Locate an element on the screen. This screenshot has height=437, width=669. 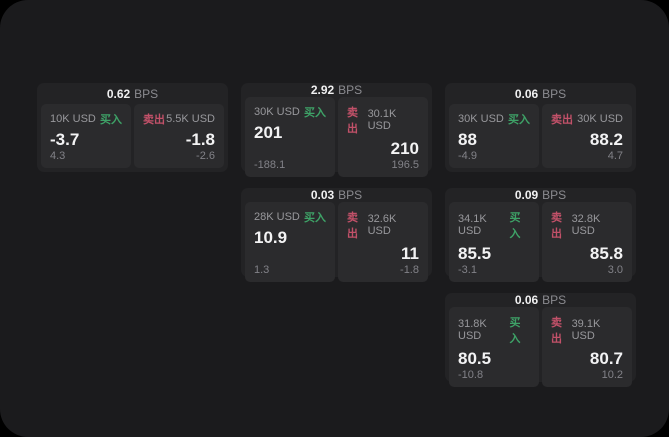
sell-size-label: 32.8K USD is located at coordinates (586, 225).